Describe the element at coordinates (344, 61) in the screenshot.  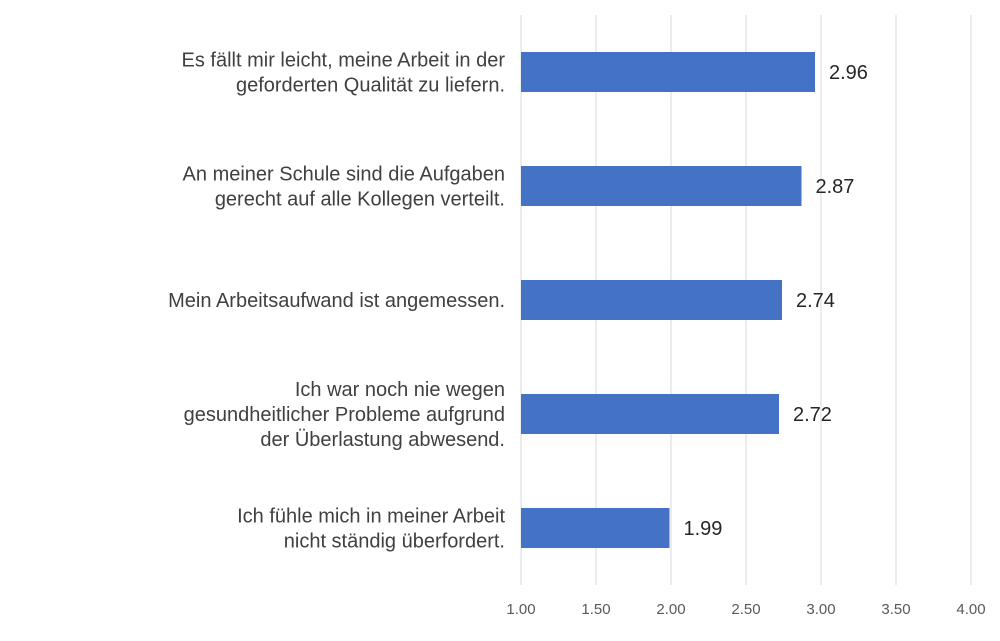
I see `category-label: Es fällt mir leicht, meine Arbeit in der` at that location.